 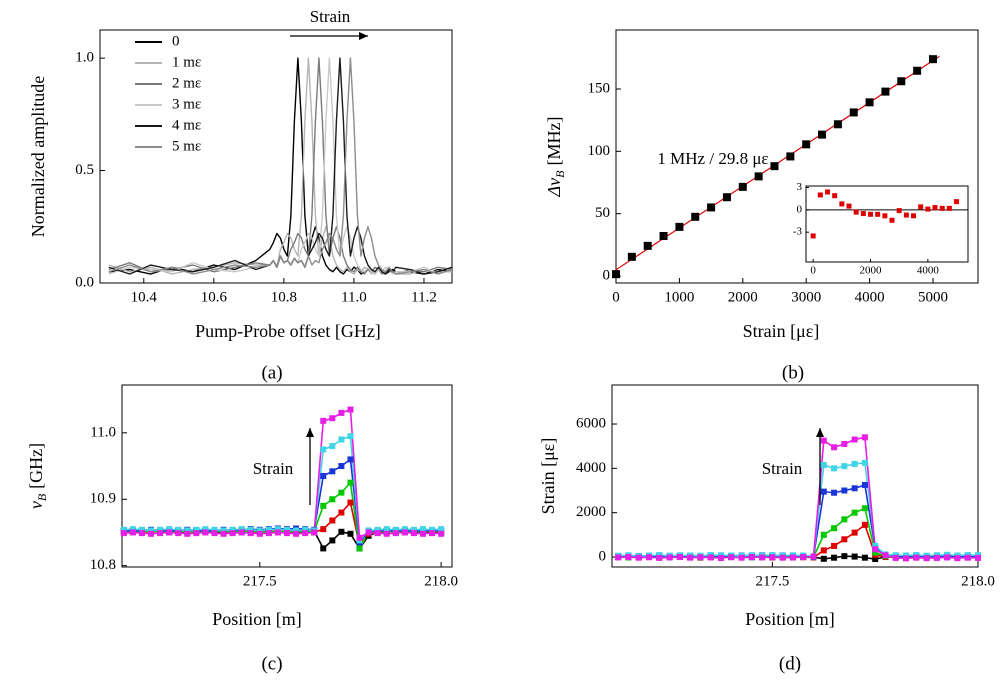 What do you see at coordinates (36, 505) in the screenshot?
I see `y-label-symbol: ν` at bounding box center [36, 505].